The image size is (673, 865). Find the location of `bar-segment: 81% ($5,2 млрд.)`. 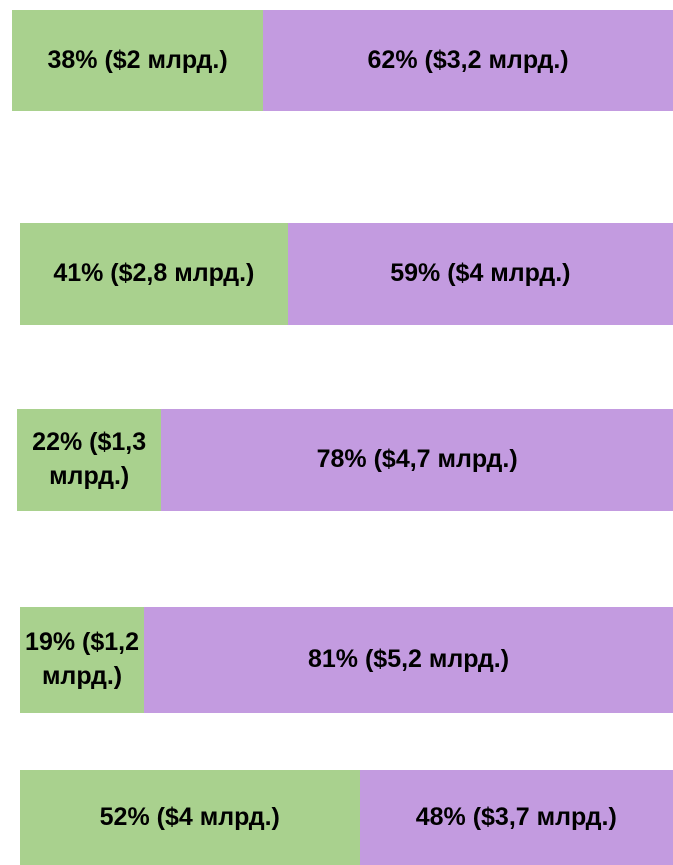

bar-segment: 81% ($5,2 млрд.) is located at coordinates (408, 660).